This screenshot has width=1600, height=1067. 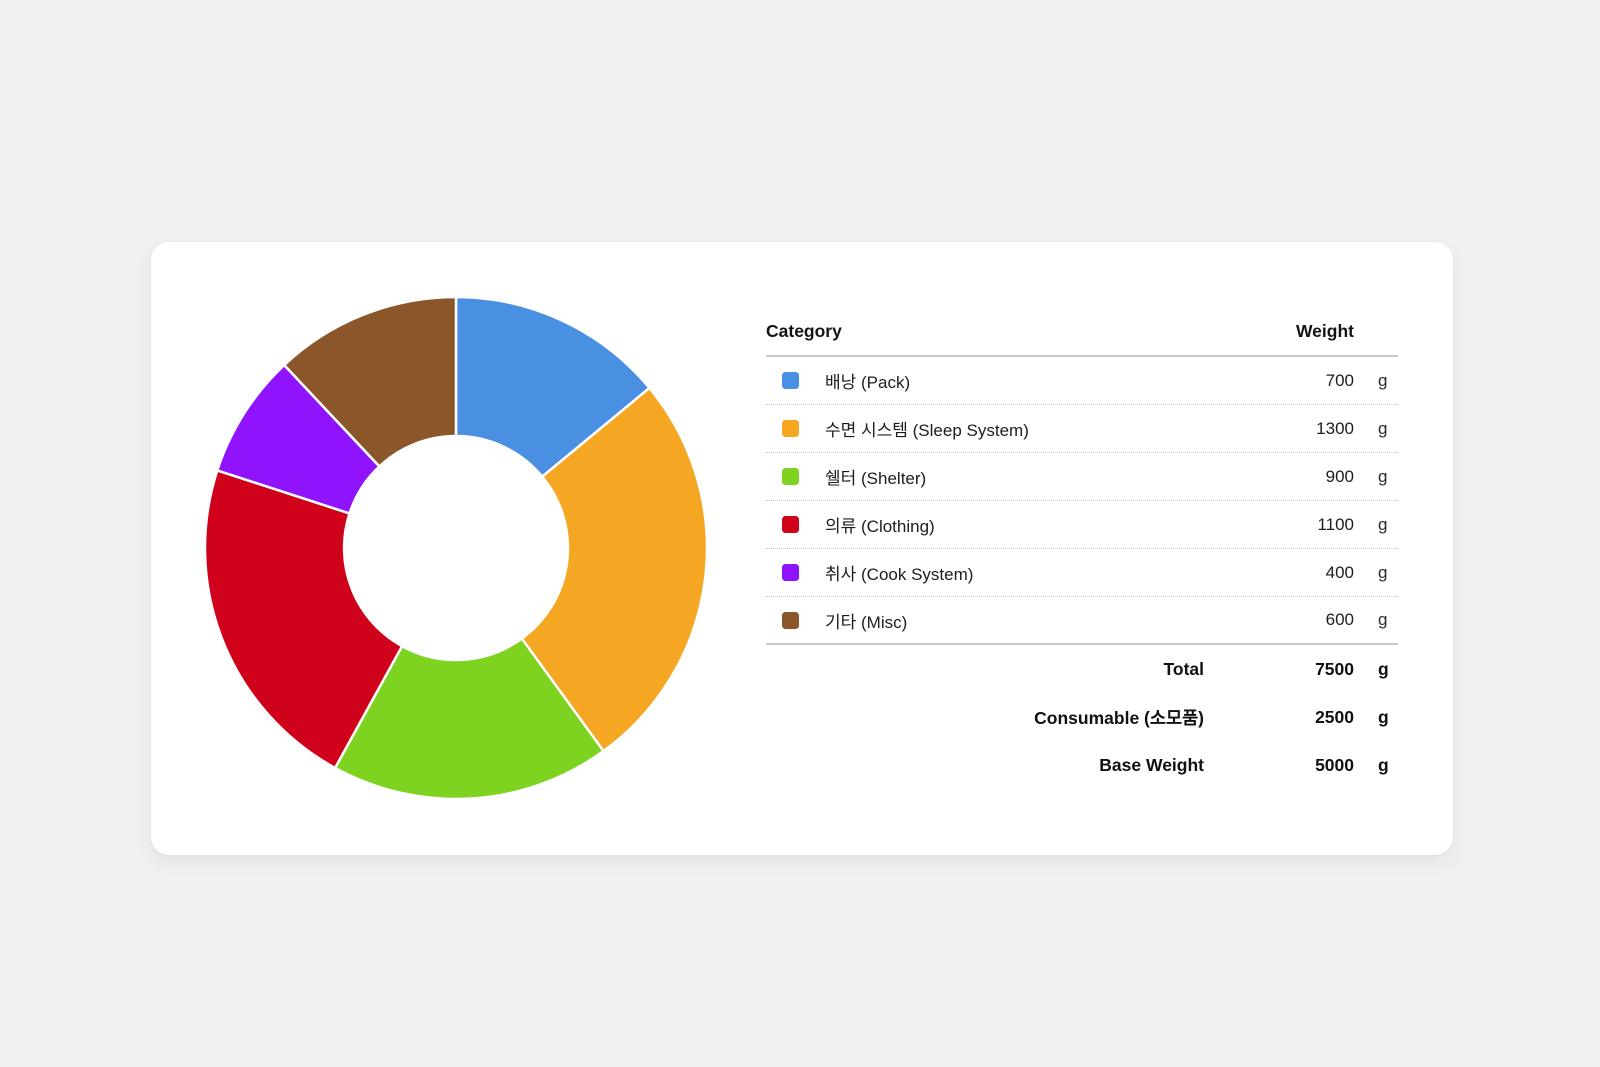 What do you see at coordinates (1339, 476) in the screenshot?
I see `weight-value: 900` at bounding box center [1339, 476].